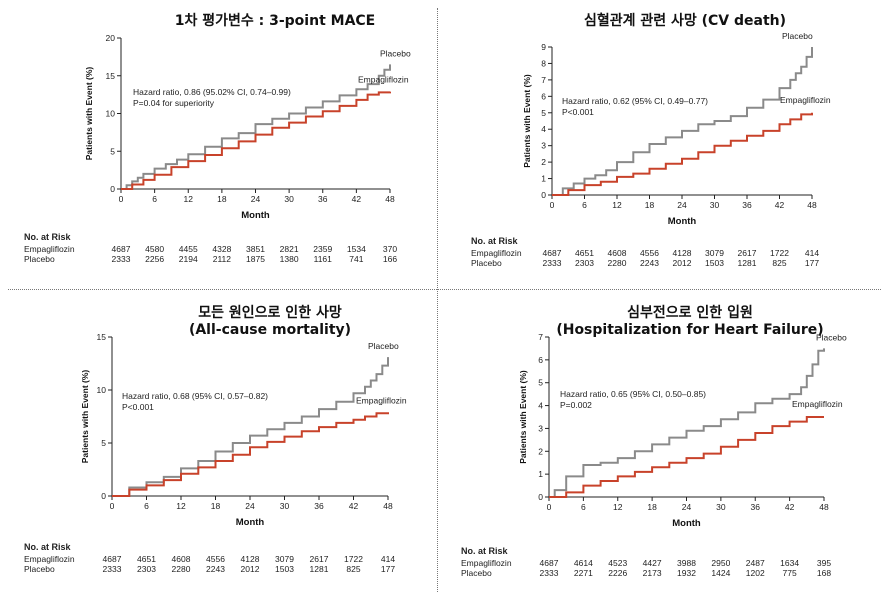 The height and width of the screenshot is (600, 889). What do you see at coordinates (714, 253) in the screenshot?
I see `risk-count: 3079` at bounding box center [714, 253].